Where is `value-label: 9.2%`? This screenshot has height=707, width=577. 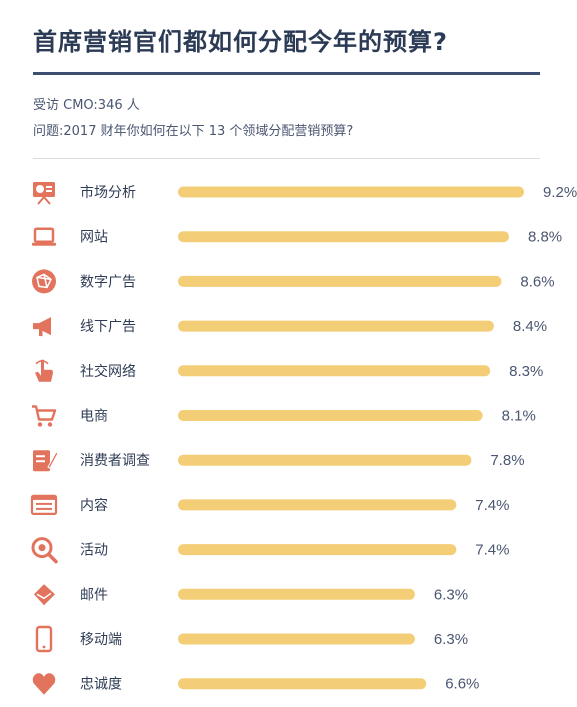
value-label: 9.2% is located at coordinates (560, 192).